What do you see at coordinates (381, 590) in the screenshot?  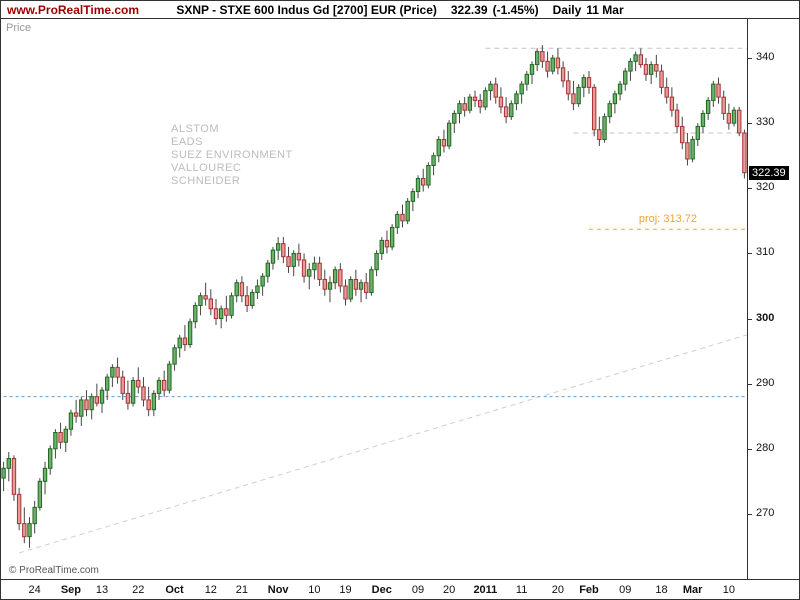 I see `time-axis-label: Dec` at bounding box center [381, 590].